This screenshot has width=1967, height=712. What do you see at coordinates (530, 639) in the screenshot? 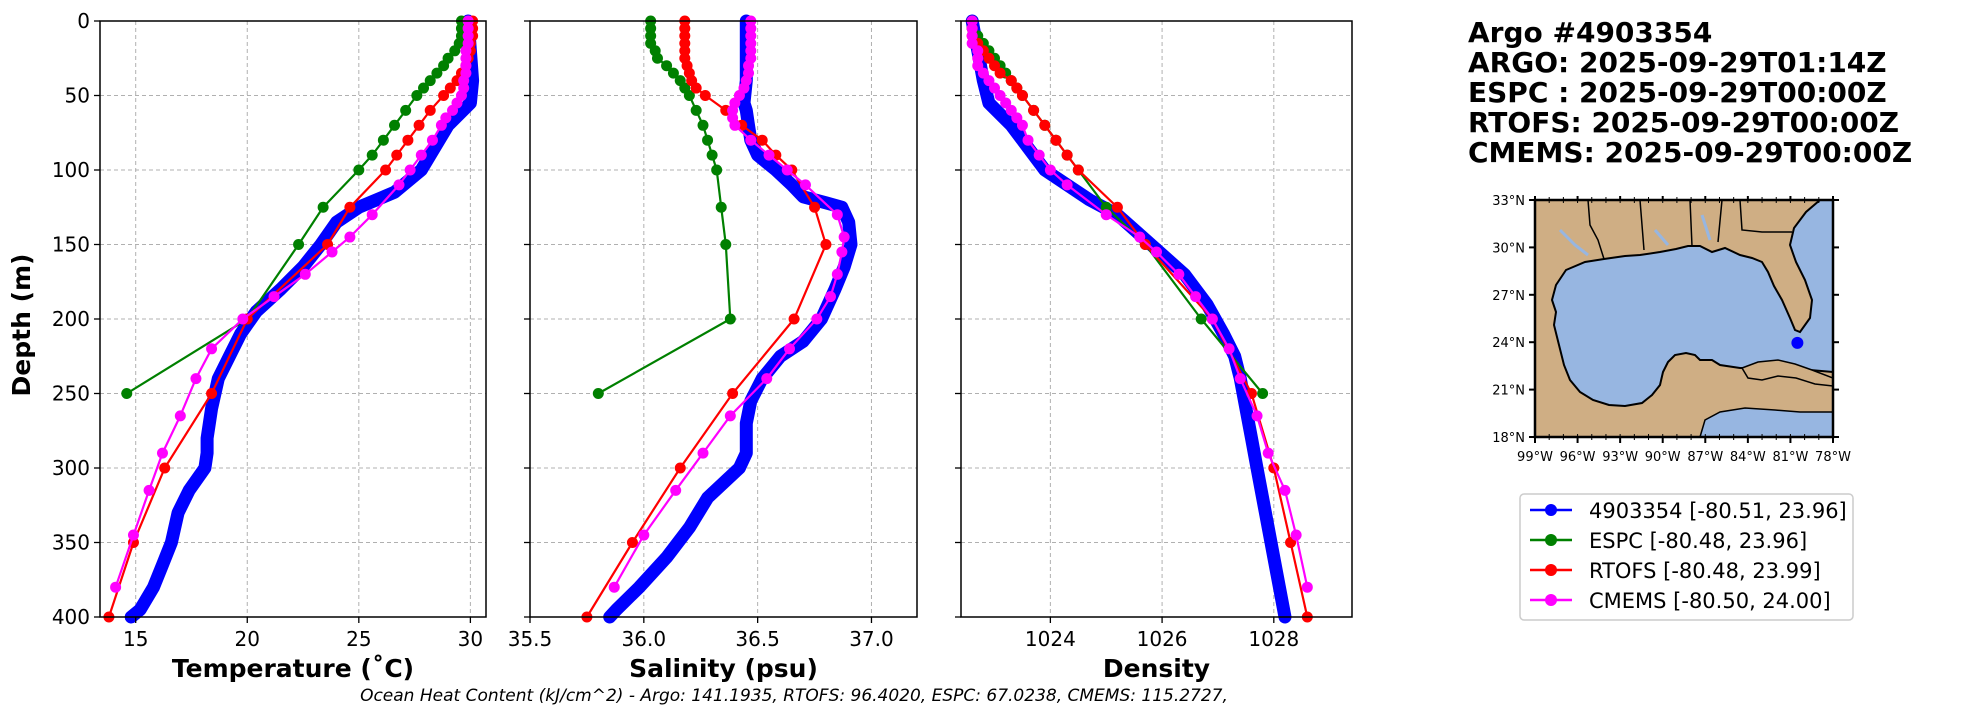
I see `salinity-xtick-label: 35.5` at bounding box center [530, 639].